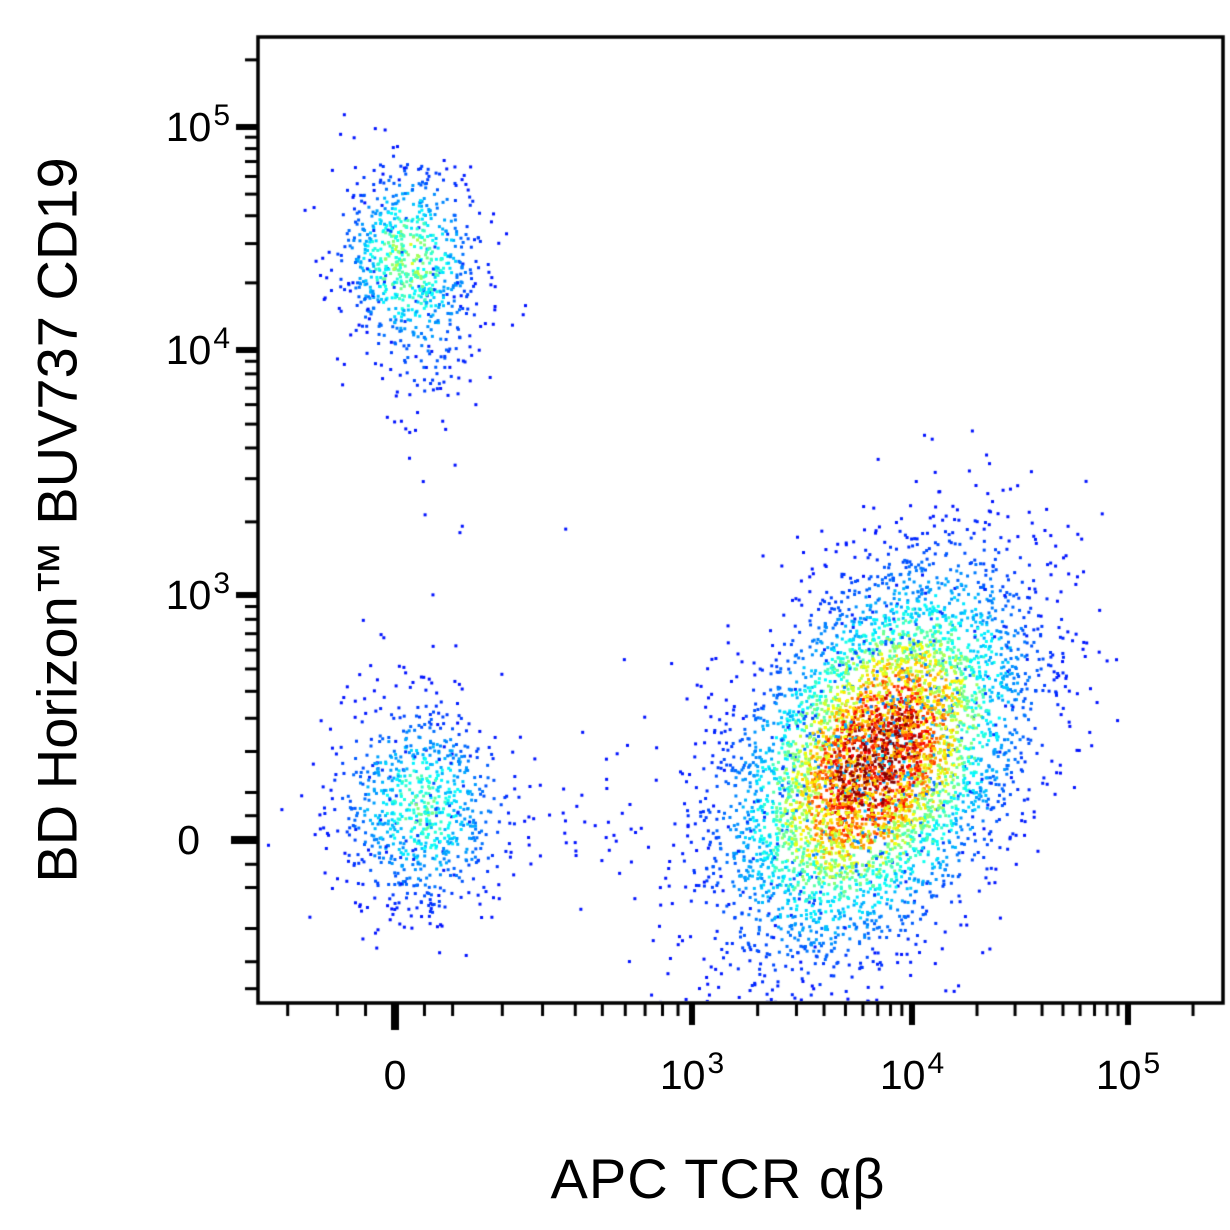  I want to click on xtick-label: 0, so click(395, 1075).